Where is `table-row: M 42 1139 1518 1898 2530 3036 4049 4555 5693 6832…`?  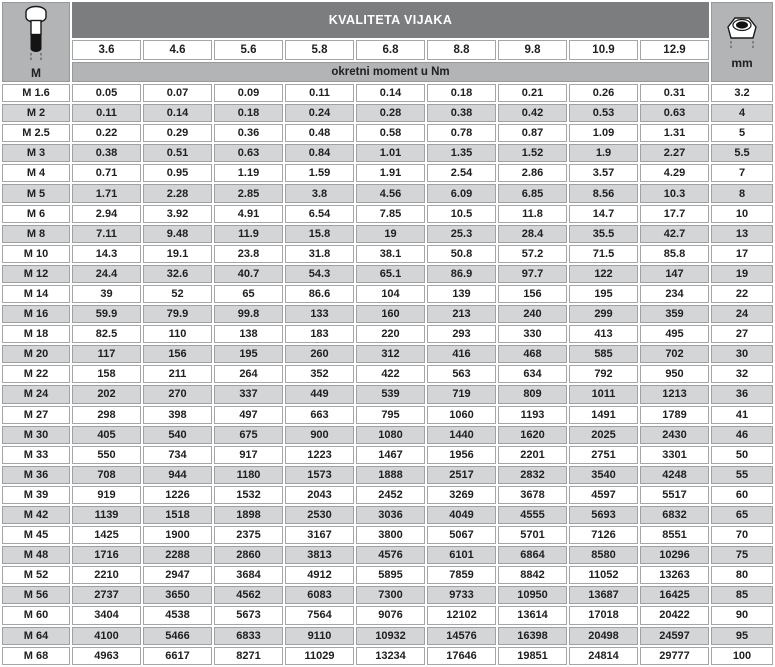
table-row: M 42 1139 1518 1898 2530 3036 4049 4555 5693 6832… is located at coordinates (387, 515).